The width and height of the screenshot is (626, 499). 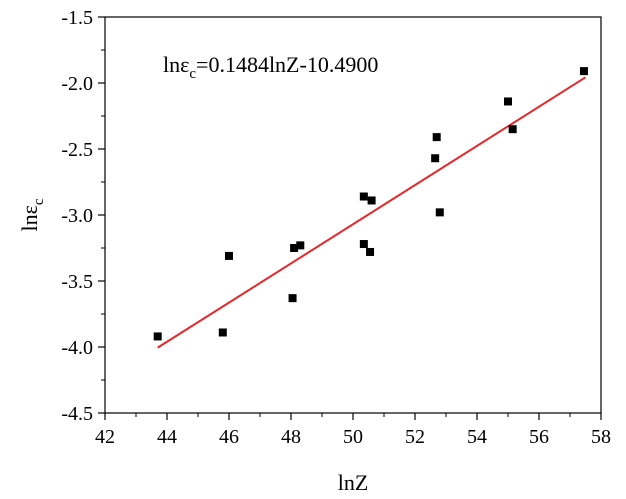 I want to click on x-tick-label: 52, so click(x=415, y=437).